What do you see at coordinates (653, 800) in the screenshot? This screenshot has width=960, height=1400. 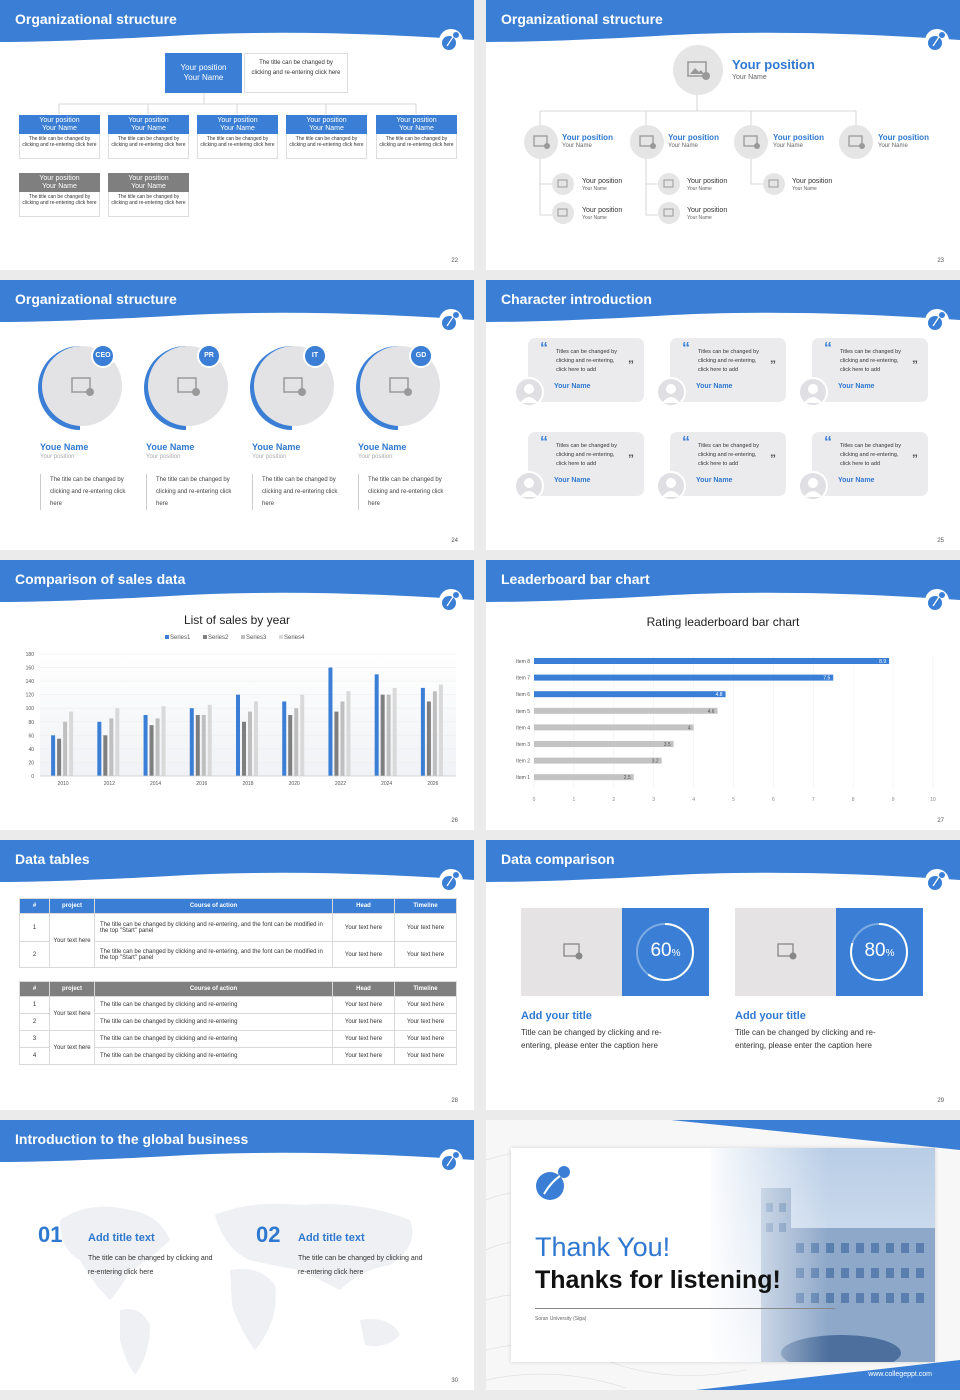 I see `x-tick-label: 3` at bounding box center [653, 800].